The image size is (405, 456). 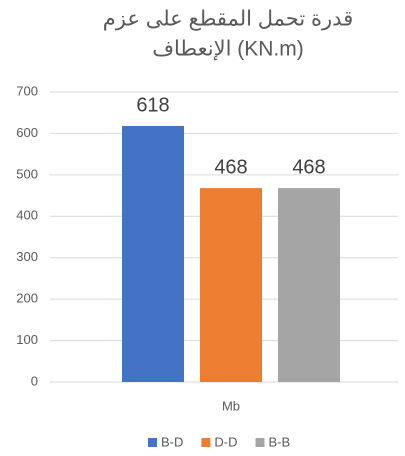 What do you see at coordinates (225, 441) in the screenshot?
I see `legend-label: D-D` at bounding box center [225, 441].